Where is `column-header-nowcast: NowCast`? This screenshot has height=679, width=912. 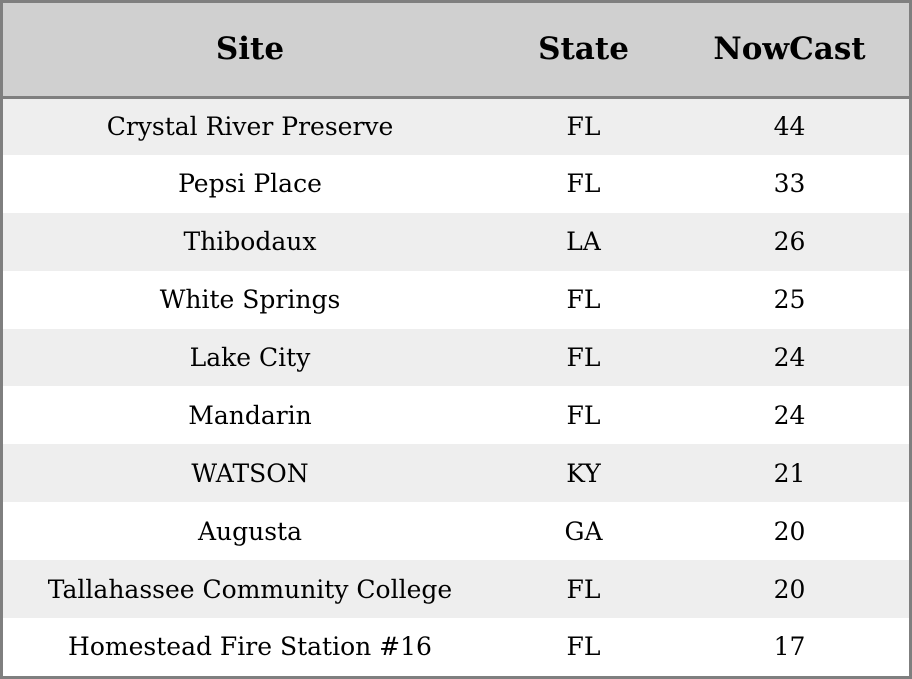 column-header-nowcast: NowCast is located at coordinates (789, 51).